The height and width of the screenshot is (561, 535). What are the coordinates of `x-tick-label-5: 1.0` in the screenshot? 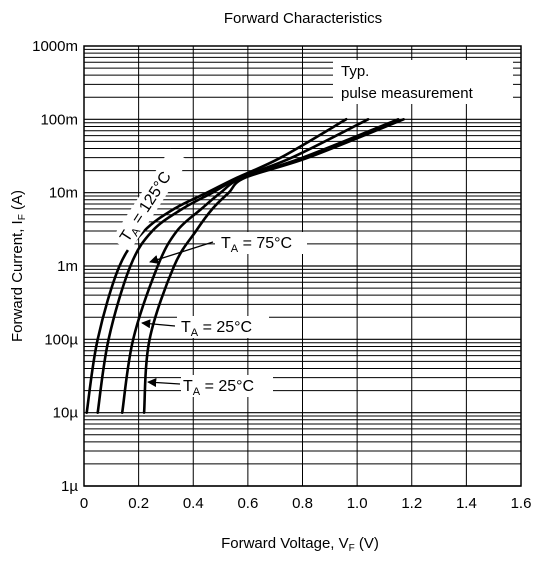 It's located at (357, 503).